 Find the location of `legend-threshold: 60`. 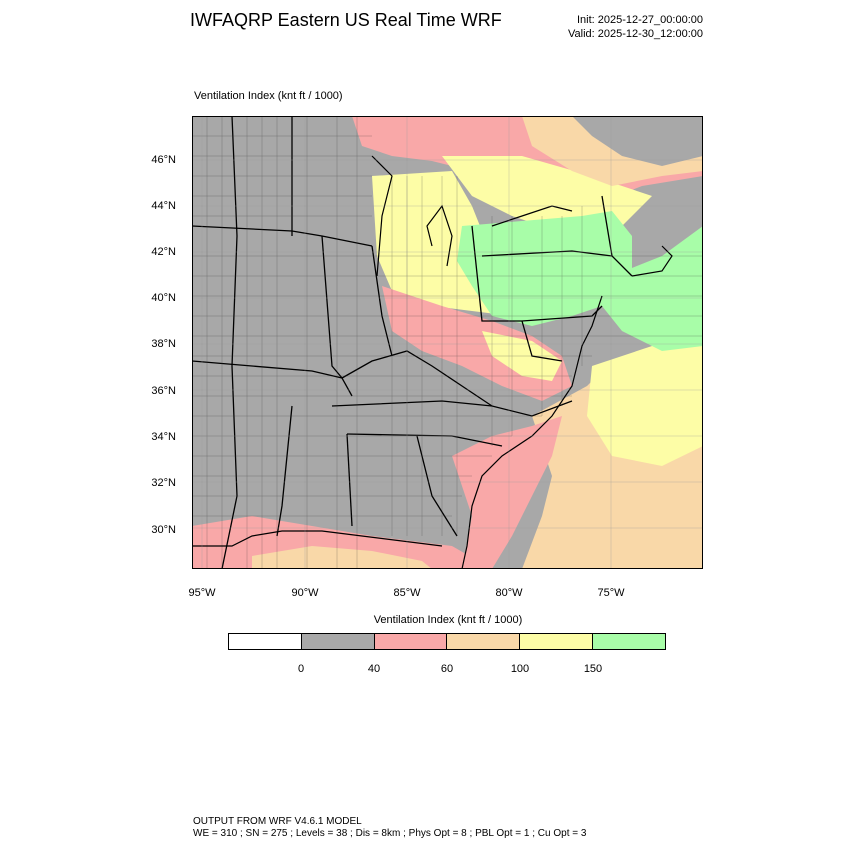

legend-threshold: 60 is located at coordinates (447, 669).